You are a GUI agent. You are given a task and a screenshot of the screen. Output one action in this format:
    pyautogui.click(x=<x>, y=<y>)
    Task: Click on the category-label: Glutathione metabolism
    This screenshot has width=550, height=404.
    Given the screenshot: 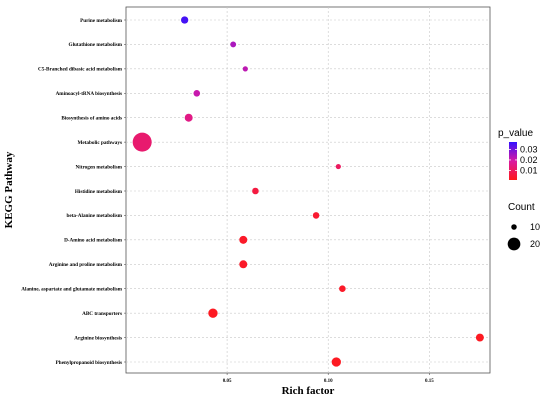 What is the action you would take?
    pyautogui.click(x=96, y=45)
    